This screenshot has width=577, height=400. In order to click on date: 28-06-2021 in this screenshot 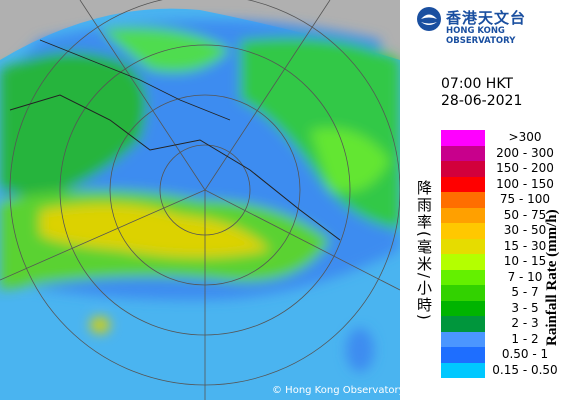, I will do `click(482, 101)`.